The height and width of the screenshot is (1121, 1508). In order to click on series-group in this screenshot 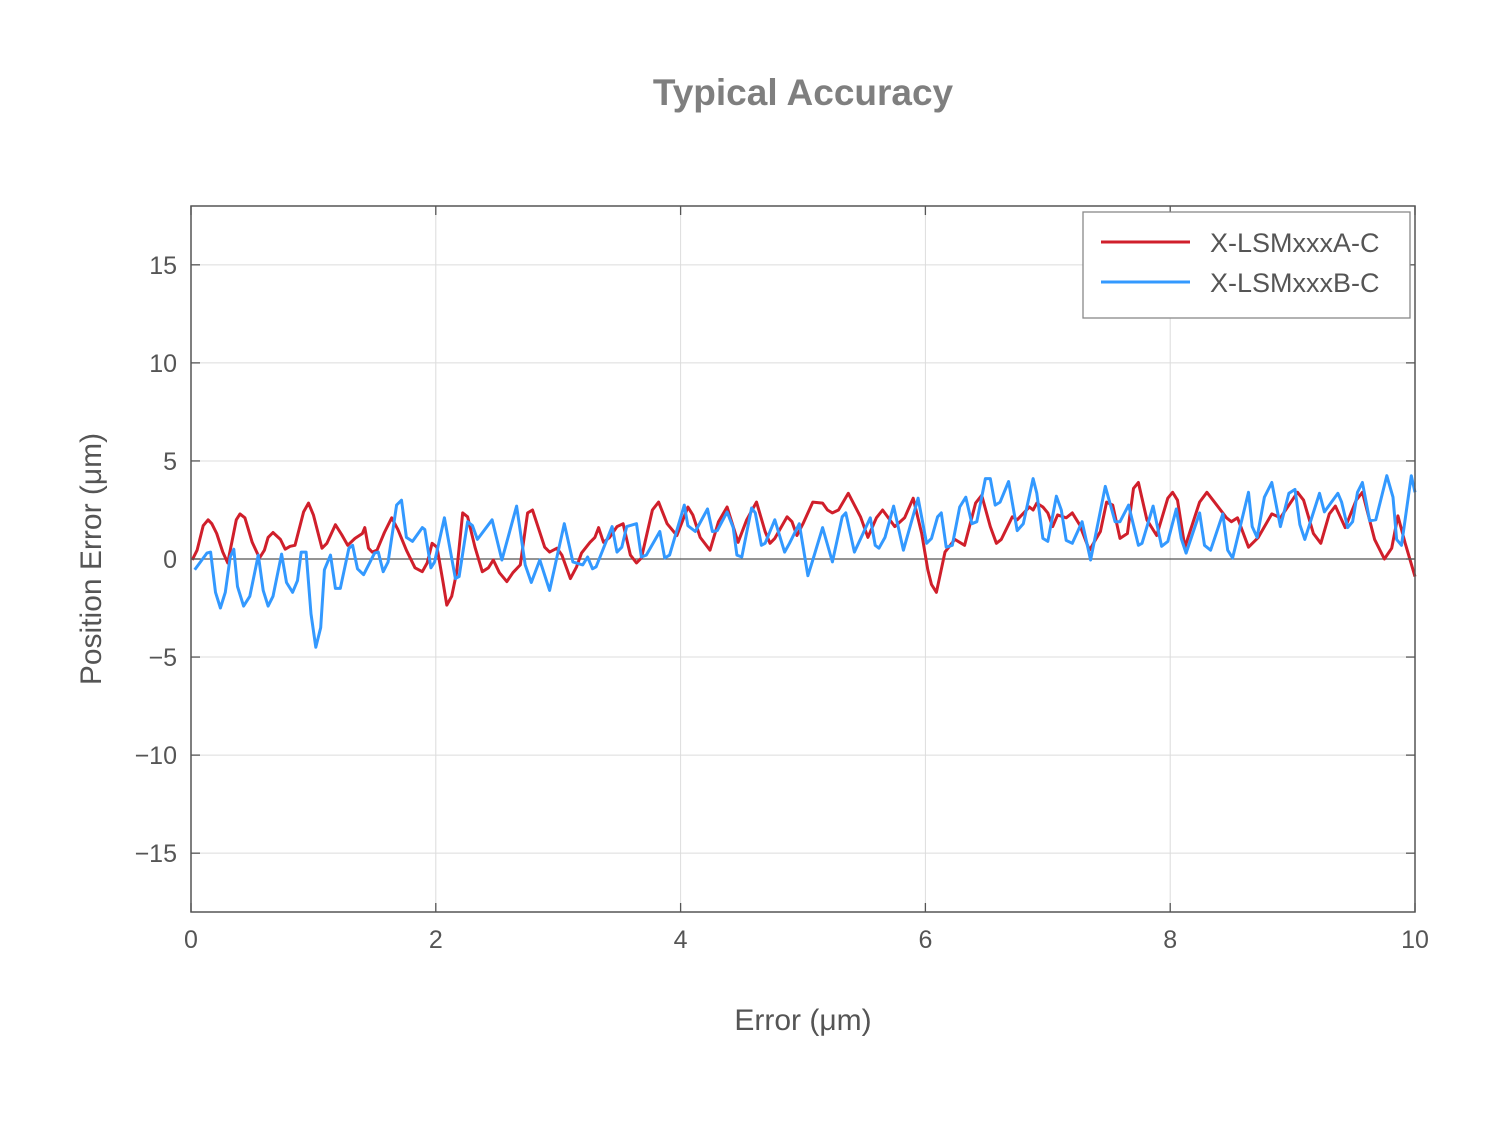, I will do `click(803, 561)`.